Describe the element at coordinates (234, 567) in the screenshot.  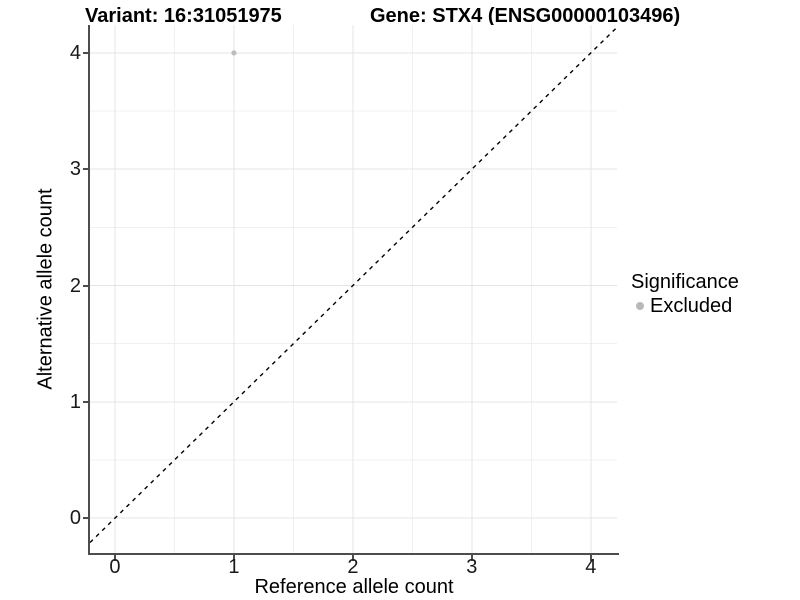
I see `x-tick-label: 1` at that location.